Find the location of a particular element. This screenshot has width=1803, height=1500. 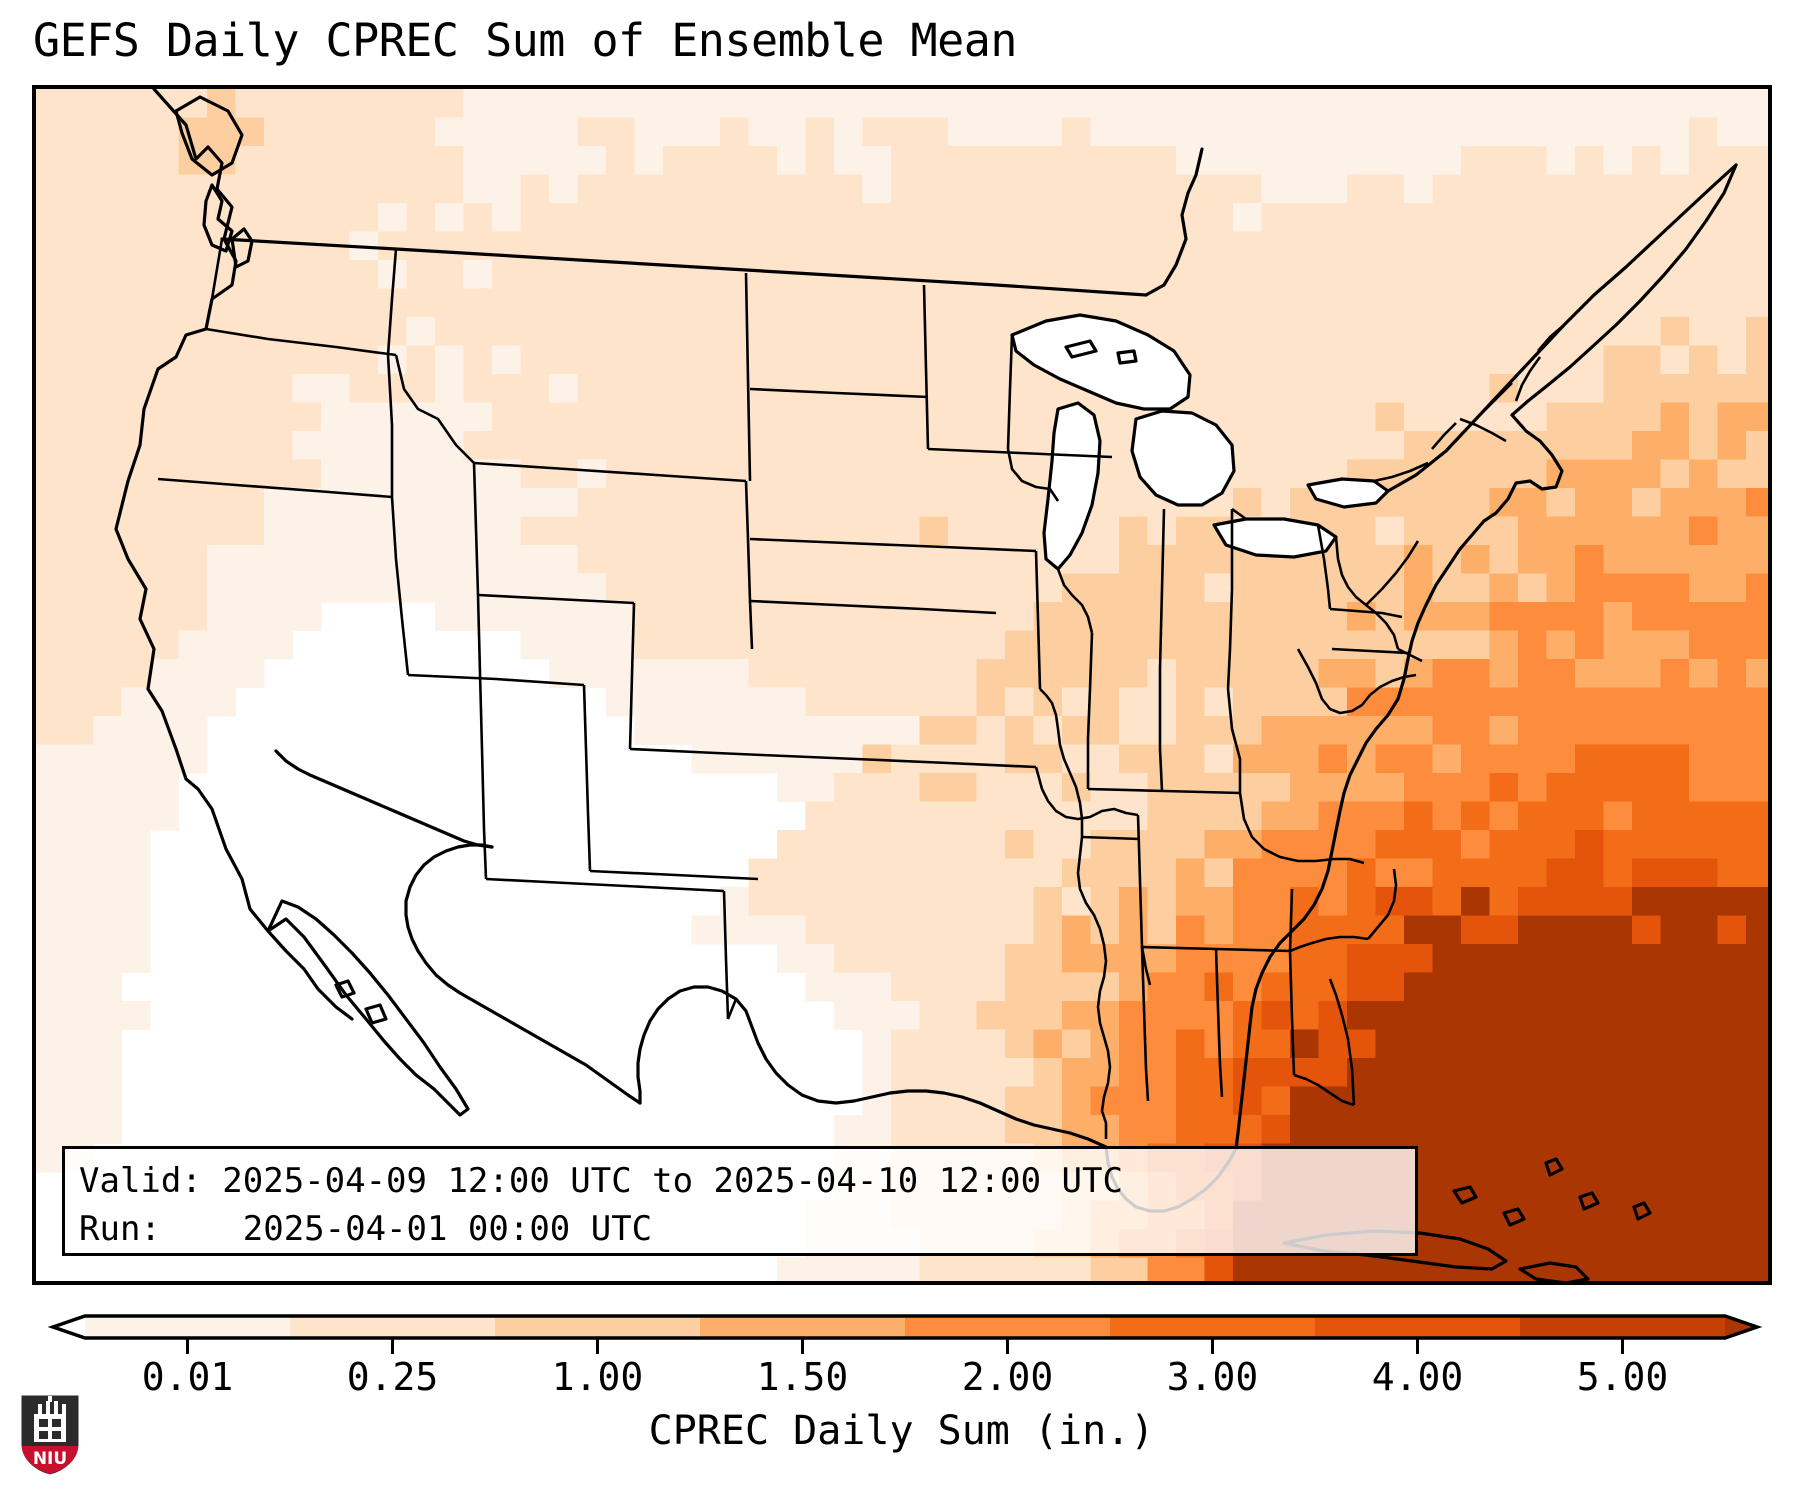

lake-mask is located at coordinates (1348, 493).